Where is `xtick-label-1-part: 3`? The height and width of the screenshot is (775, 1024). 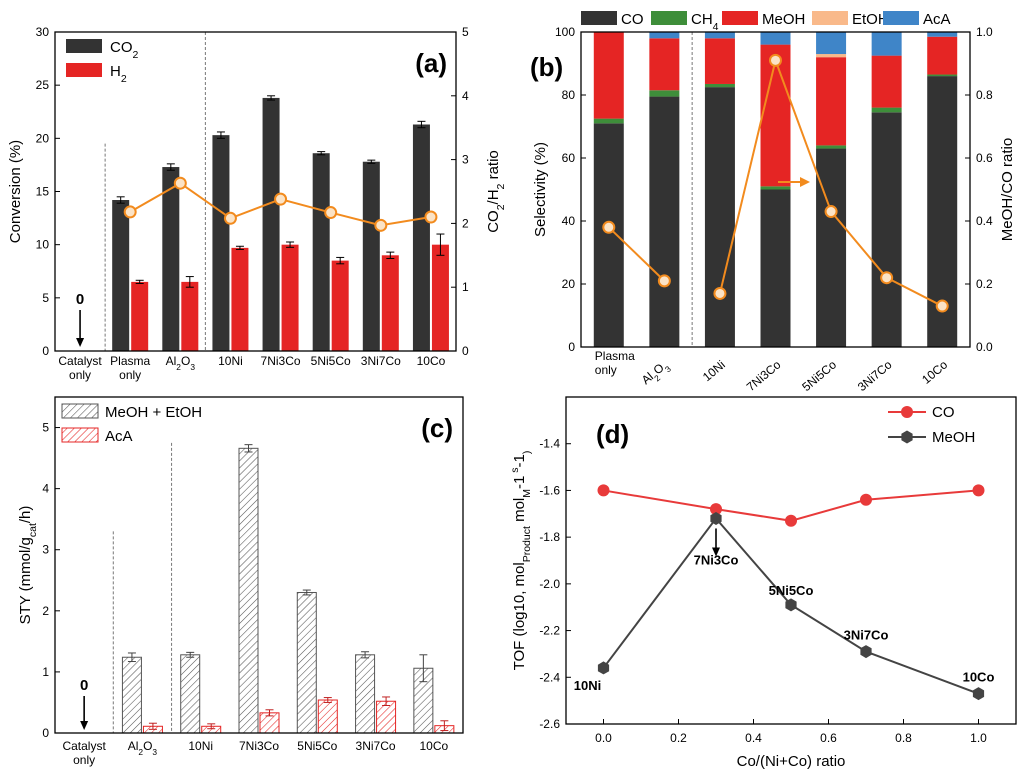
xtick-label-1-part: 3 is located at coordinates (154, 752).